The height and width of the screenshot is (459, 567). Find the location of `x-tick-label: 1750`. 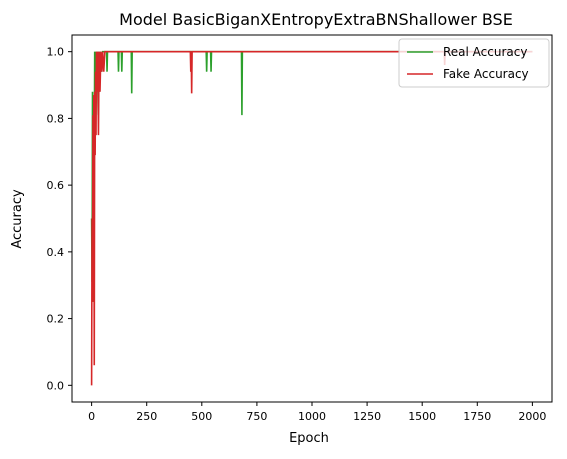

x-tick-label: 1750 is located at coordinates (477, 416).